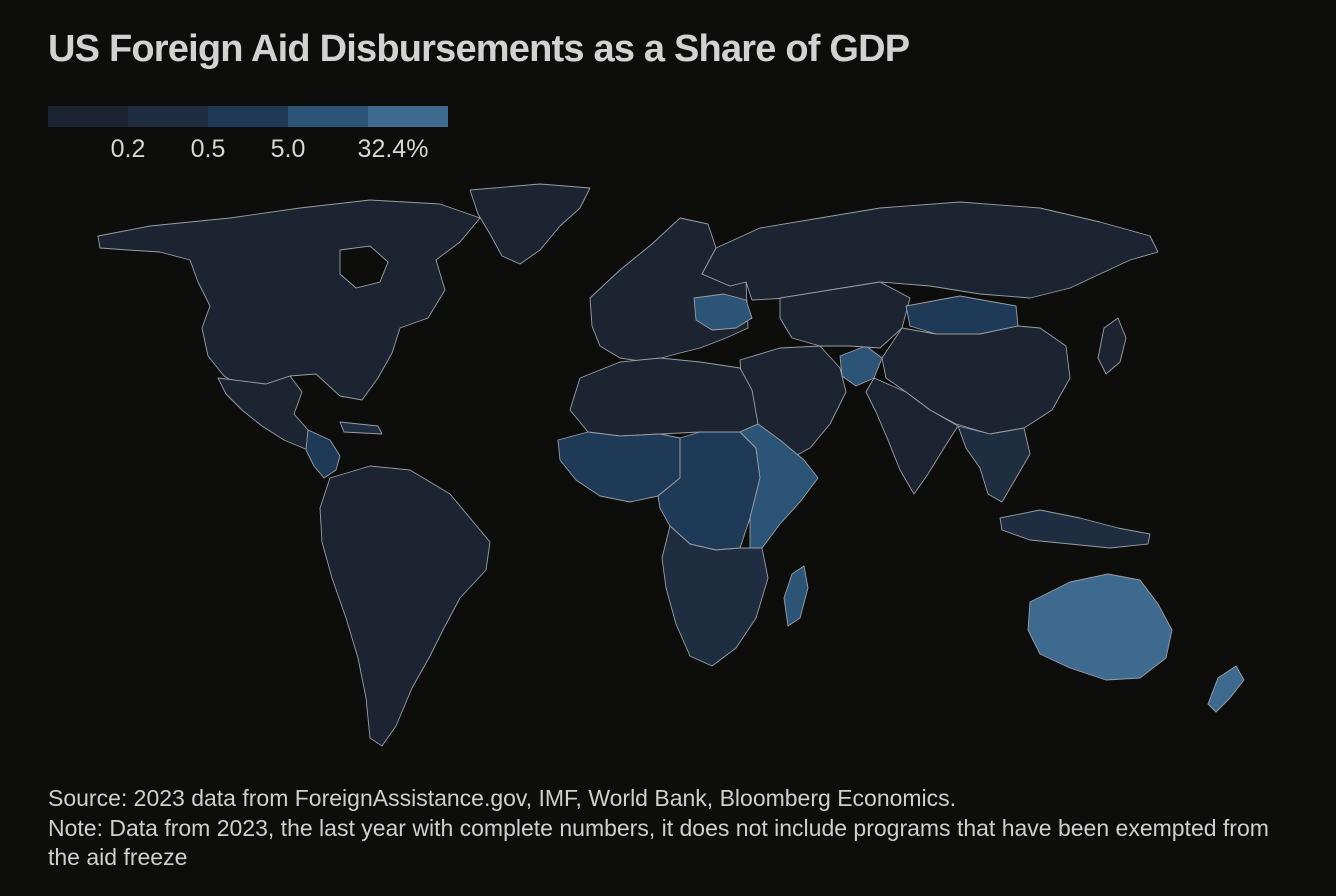 This screenshot has height=896, width=1336. Describe the element at coordinates (289, 300) in the screenshot. I see `region-north-america` at that location.